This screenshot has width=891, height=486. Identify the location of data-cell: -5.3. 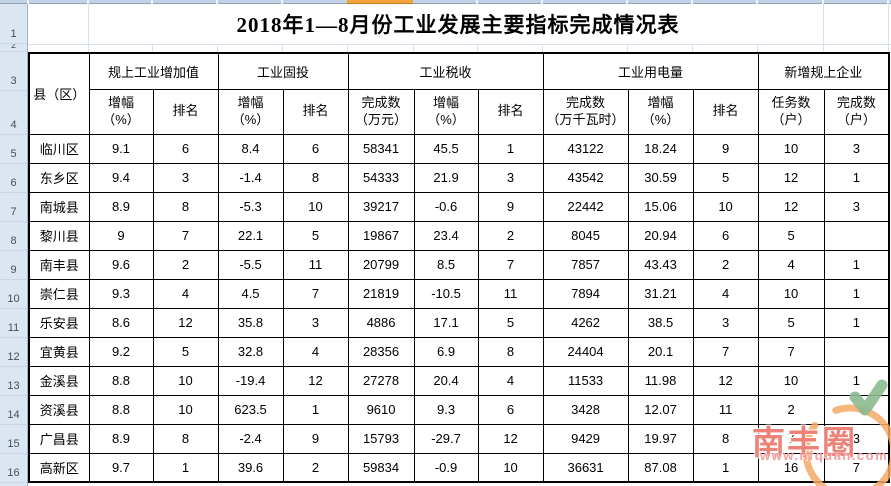
(250, 206).